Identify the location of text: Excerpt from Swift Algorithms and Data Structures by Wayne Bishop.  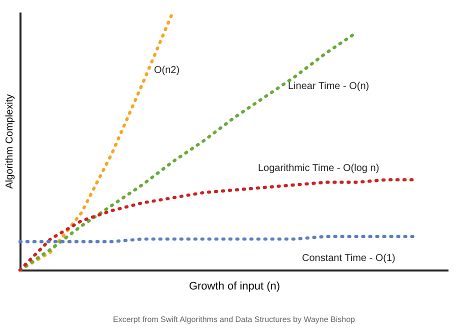
(234, 319).